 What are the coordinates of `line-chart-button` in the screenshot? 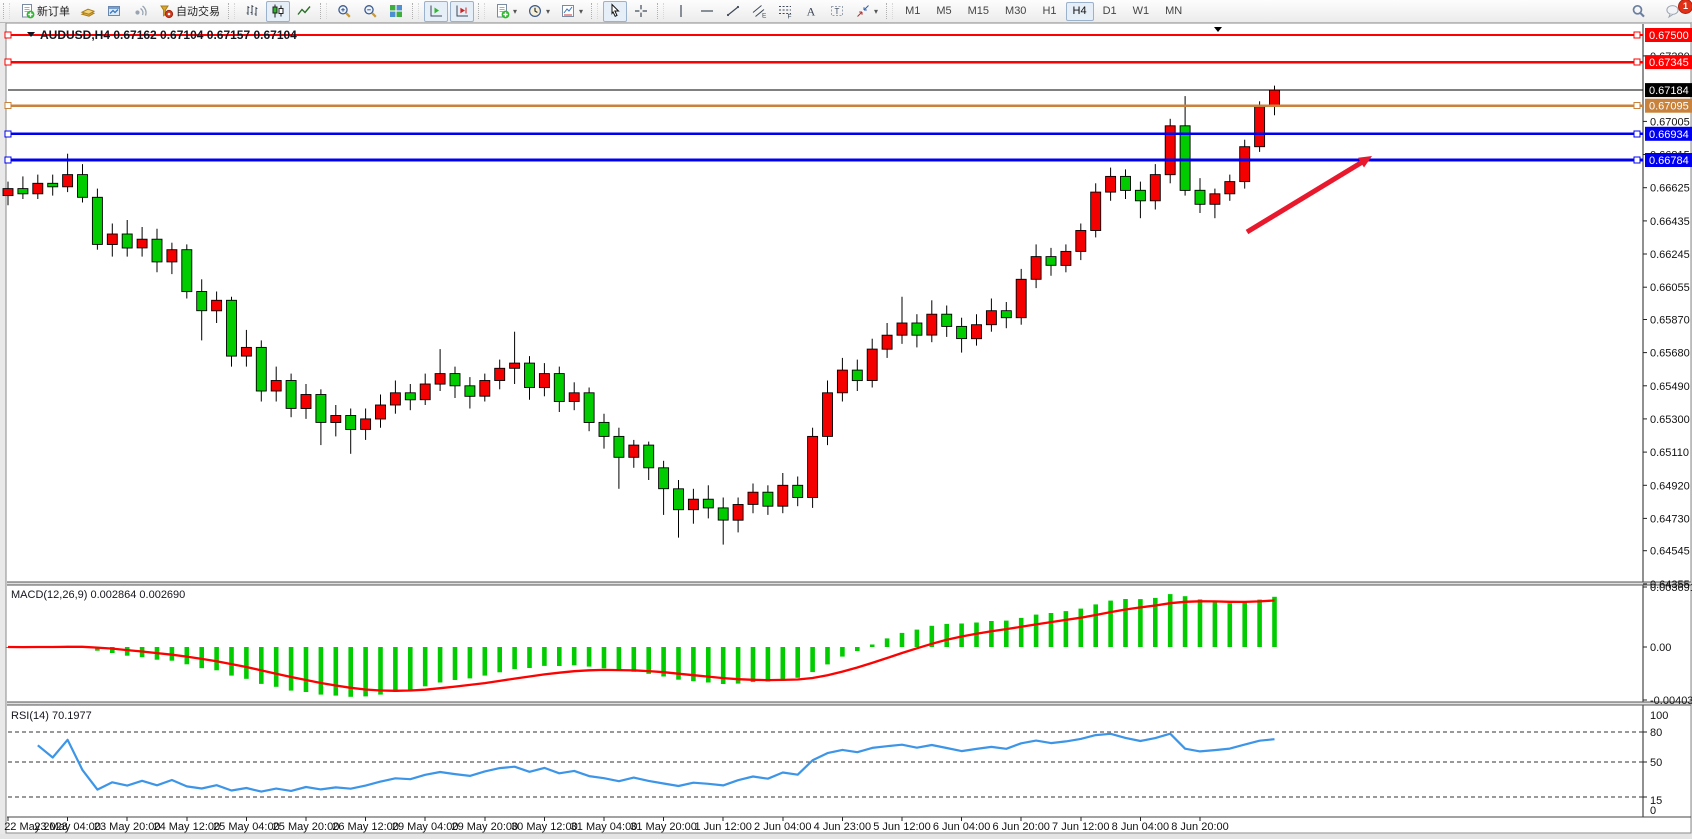 It's located at (304, 11).